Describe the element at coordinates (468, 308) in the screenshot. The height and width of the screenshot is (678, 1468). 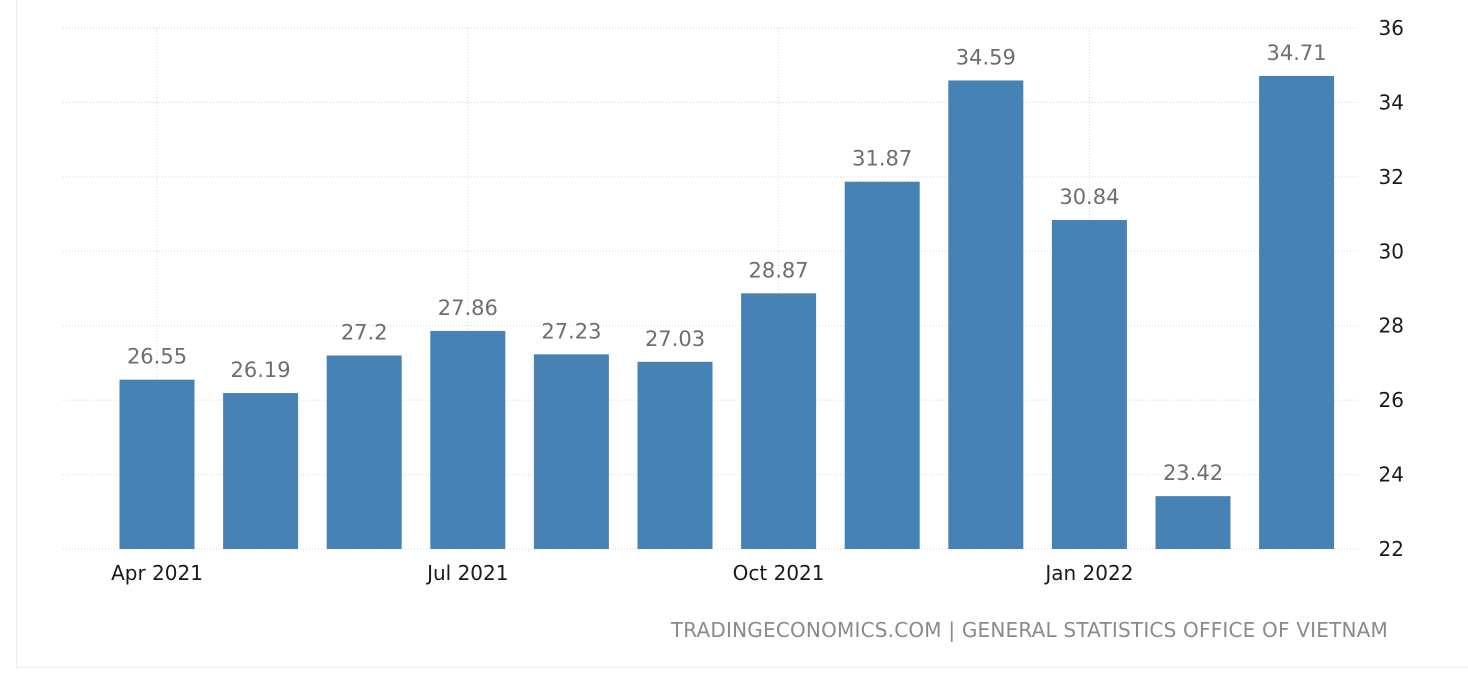
I see `data-label: 27.86` at that location.